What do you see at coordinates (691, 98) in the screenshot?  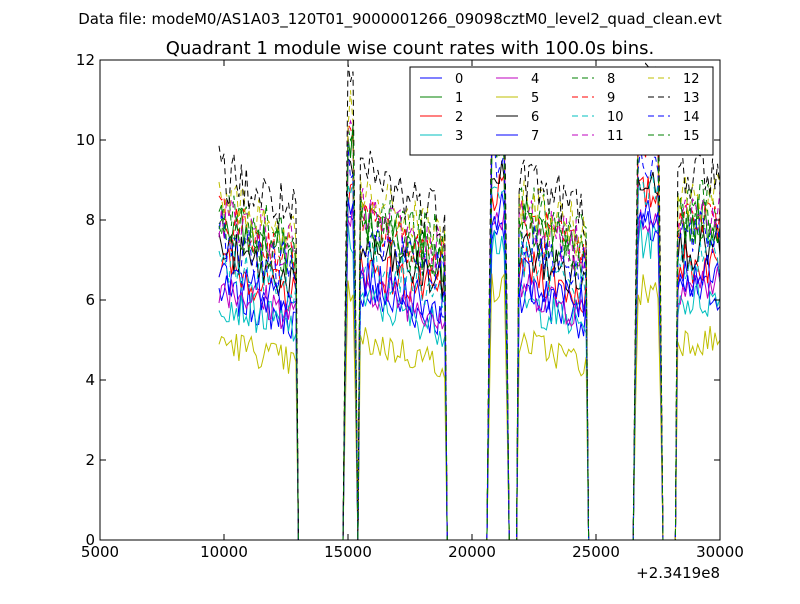 I see `legend-label-13: 13` at bounding box center [691, 98].